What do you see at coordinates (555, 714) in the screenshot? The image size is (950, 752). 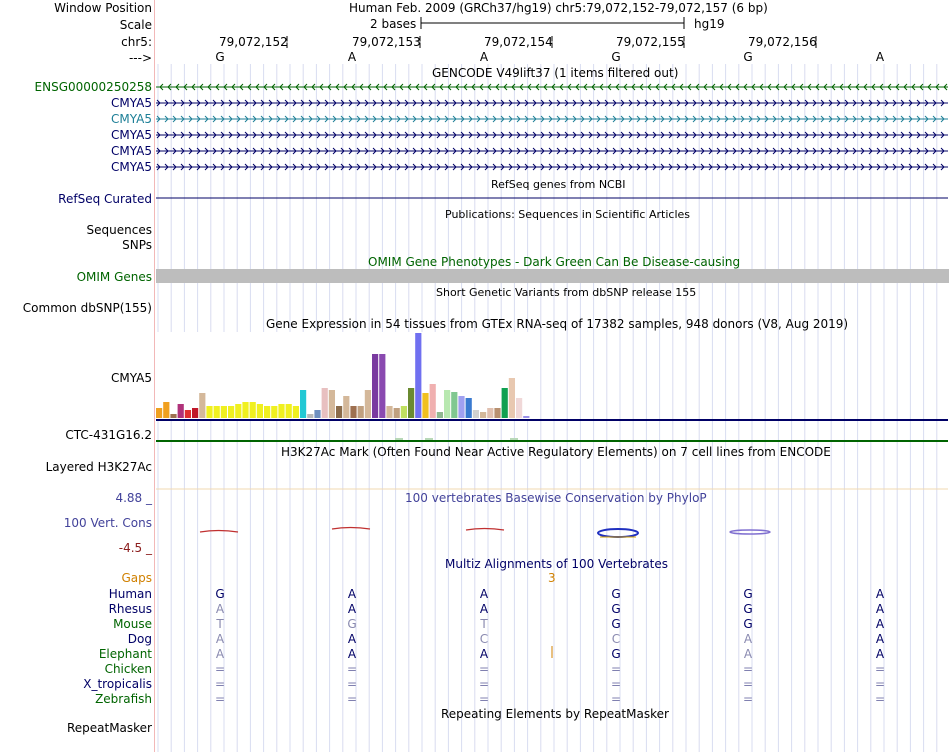 I see `repeatmasker-title: Repeating Elements by RepeatMasker` at bounding box center [555, 714].